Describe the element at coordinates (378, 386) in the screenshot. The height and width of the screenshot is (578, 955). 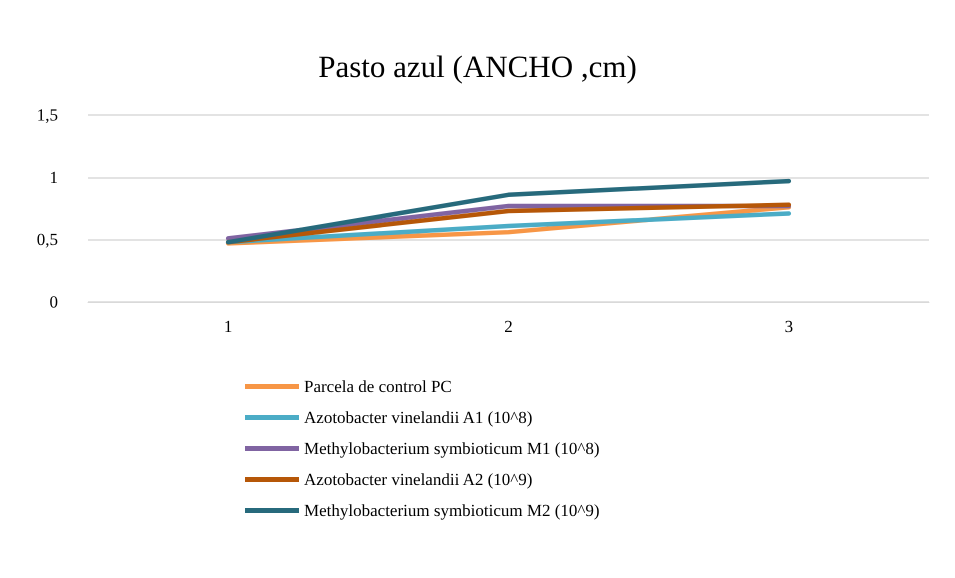
I see `legend-label: Parcela de control PC` at that location.